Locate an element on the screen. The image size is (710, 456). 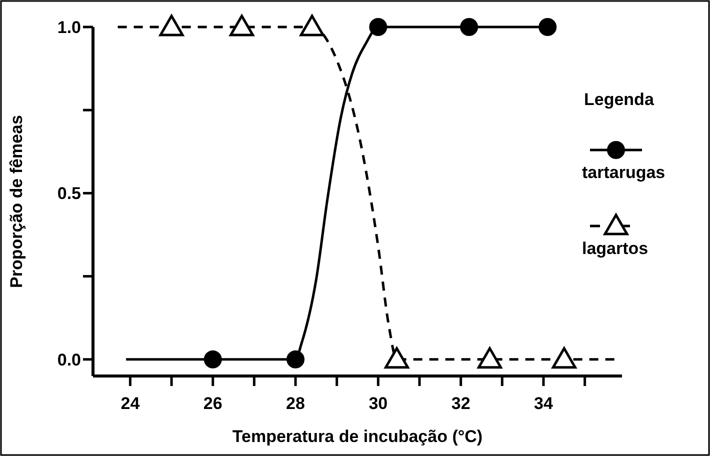
legend-label: lagartos is located at coordinates (615, 248).